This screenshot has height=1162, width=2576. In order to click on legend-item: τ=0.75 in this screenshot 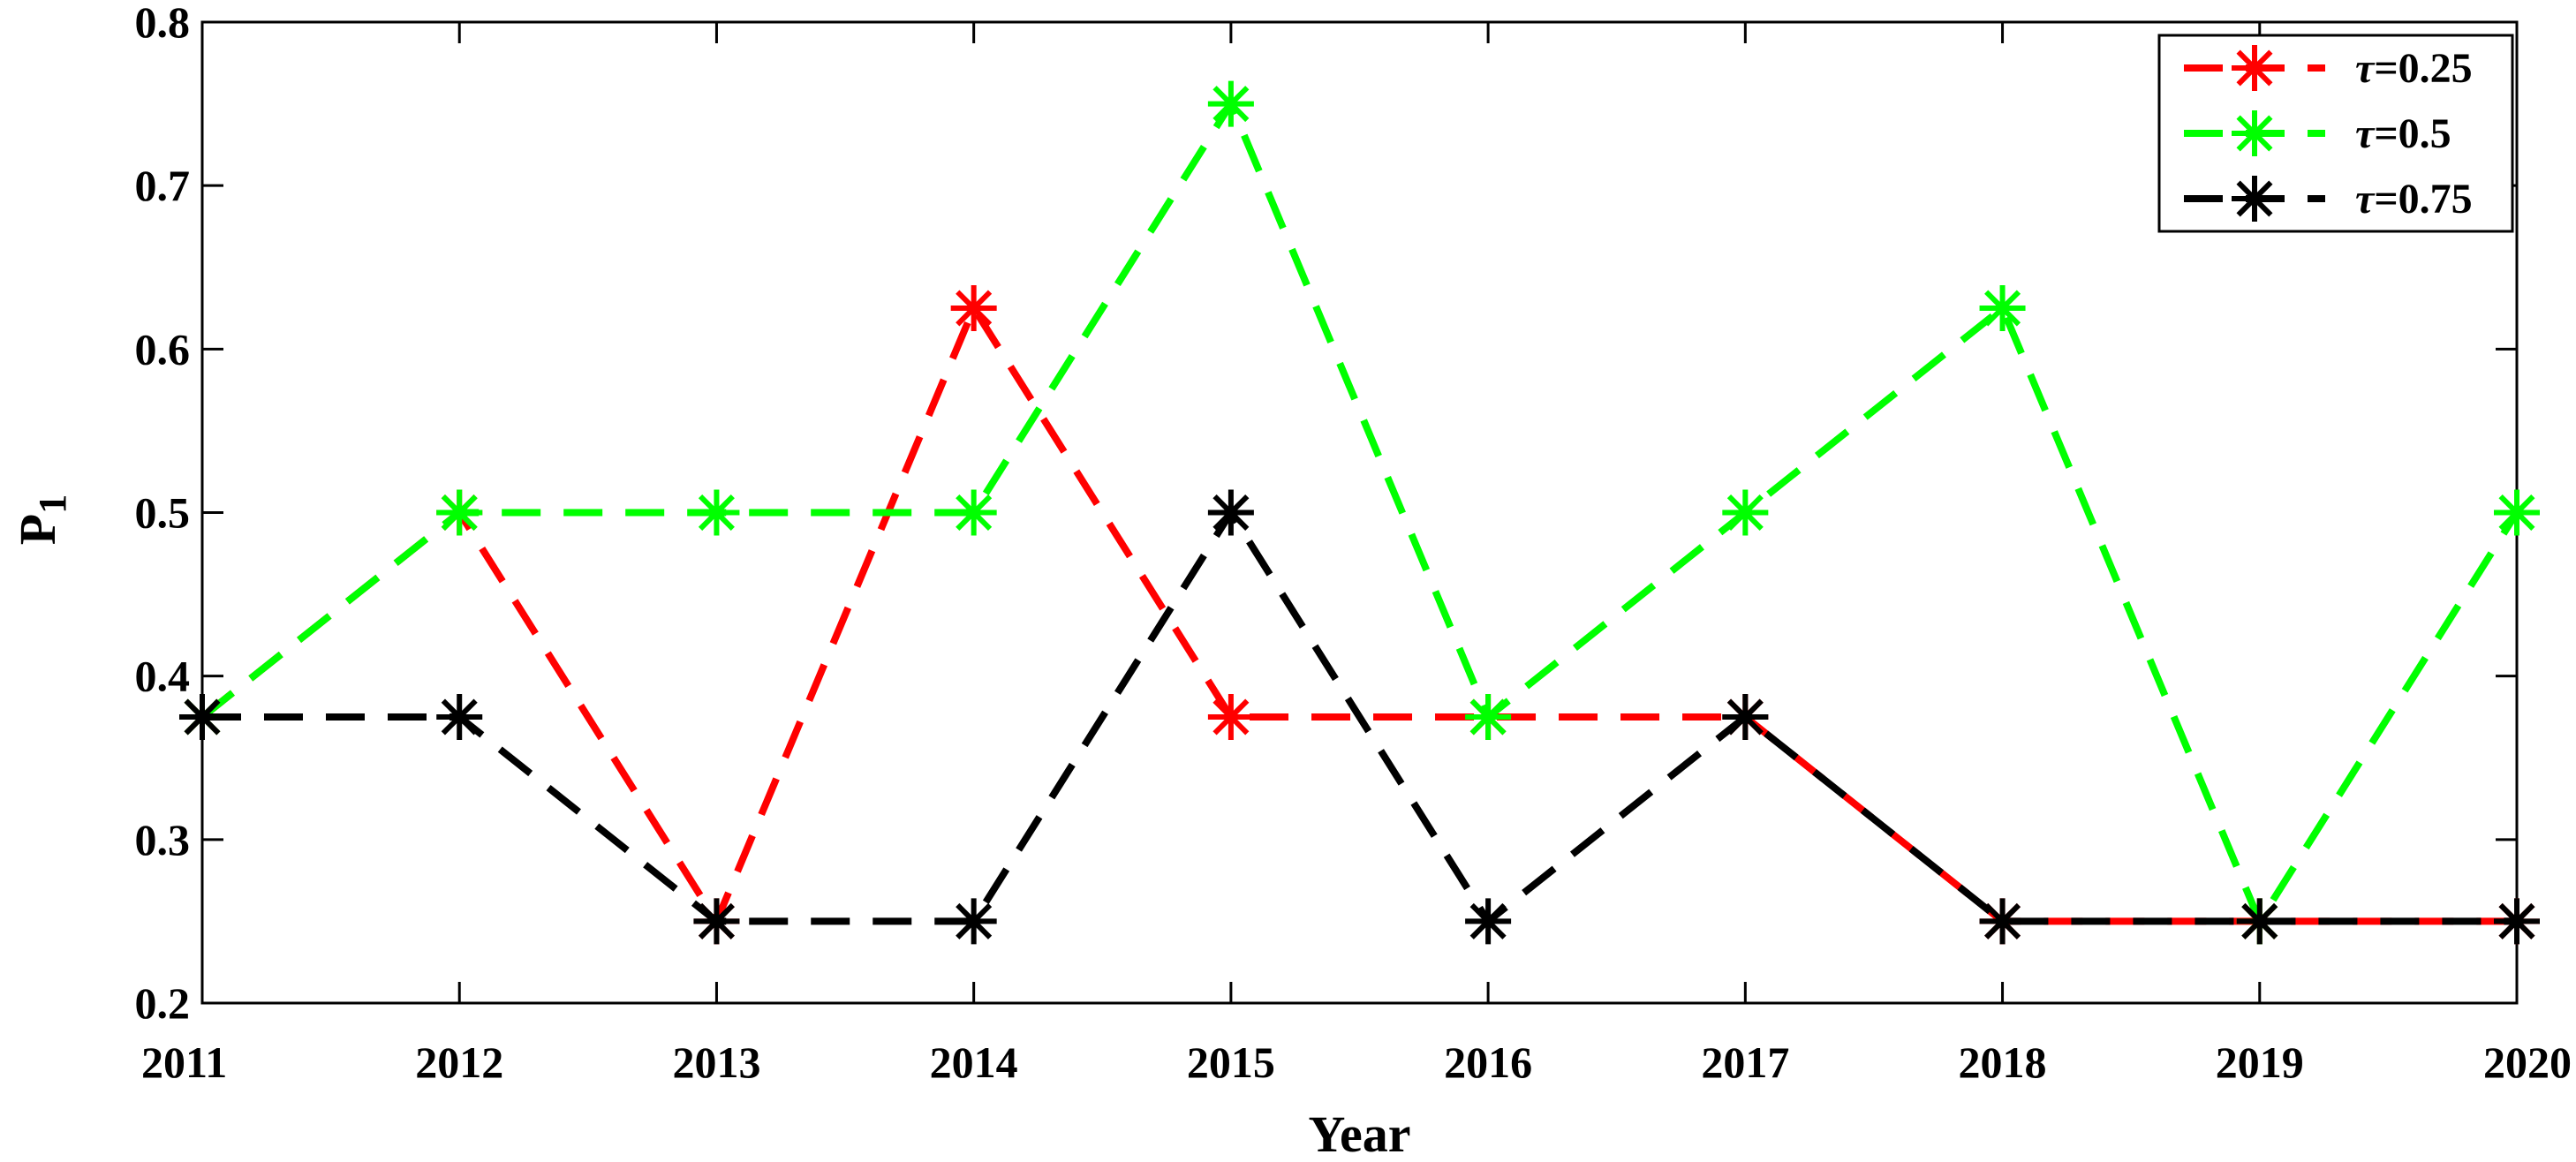, I will do `click(2329, 200)`.